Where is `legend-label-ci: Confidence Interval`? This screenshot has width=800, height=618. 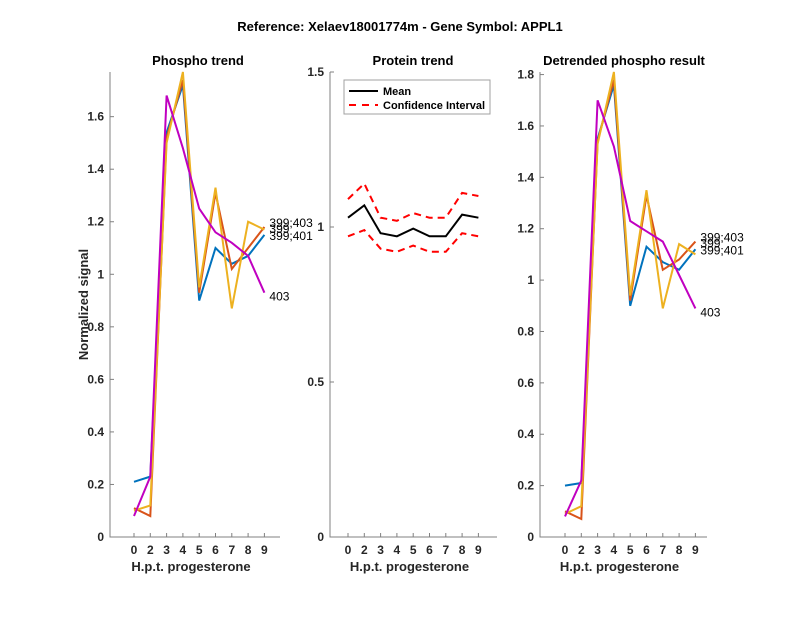
legend-label-ci: Confidence Interval is located at coordinates (434, 106).